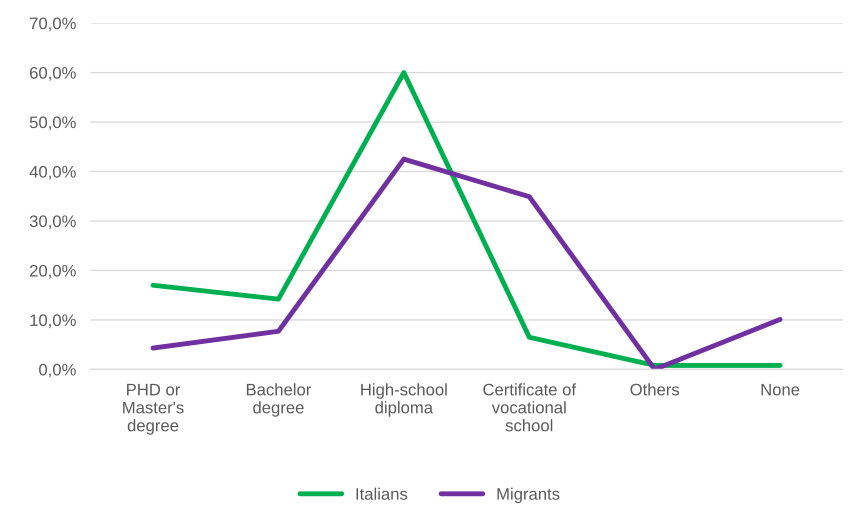 The image size is (860, 513). What do you see at coordinates (53, 271) in the screenshot?
I see `y-tick-label: 20,0%` at bounding box center [53, 271].